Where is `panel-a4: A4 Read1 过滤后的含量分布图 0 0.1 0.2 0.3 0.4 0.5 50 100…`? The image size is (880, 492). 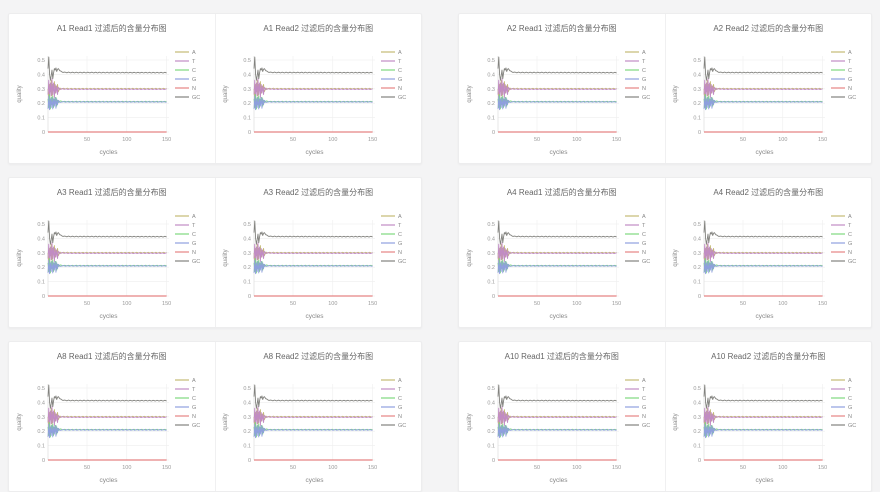
panel-a4: A4 Read1 过滤后的含量分布图 0 0.1 0.2 0.3 0.4 0.5 50 100… is located at coordinates (665, 252).